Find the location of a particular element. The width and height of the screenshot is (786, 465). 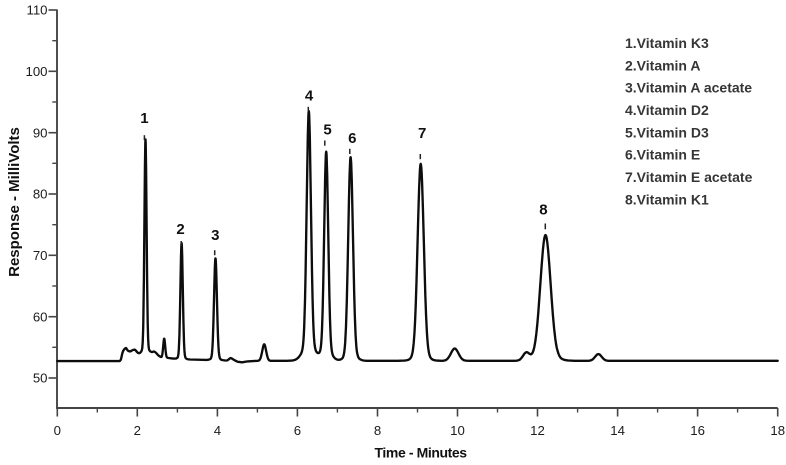

svg-text: 0 is located at coordinates (57, 430).